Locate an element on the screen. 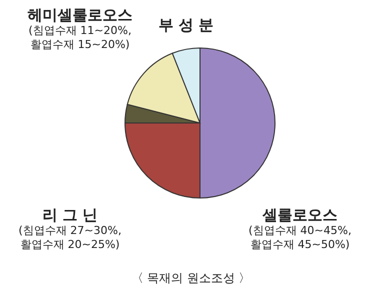 The height and width of the screenshot is (291, 382). slice-label: 셀룰로오스 (침엽수재 40~45%, 활엽수재 45~50%) is located at coordinates (300, 228).